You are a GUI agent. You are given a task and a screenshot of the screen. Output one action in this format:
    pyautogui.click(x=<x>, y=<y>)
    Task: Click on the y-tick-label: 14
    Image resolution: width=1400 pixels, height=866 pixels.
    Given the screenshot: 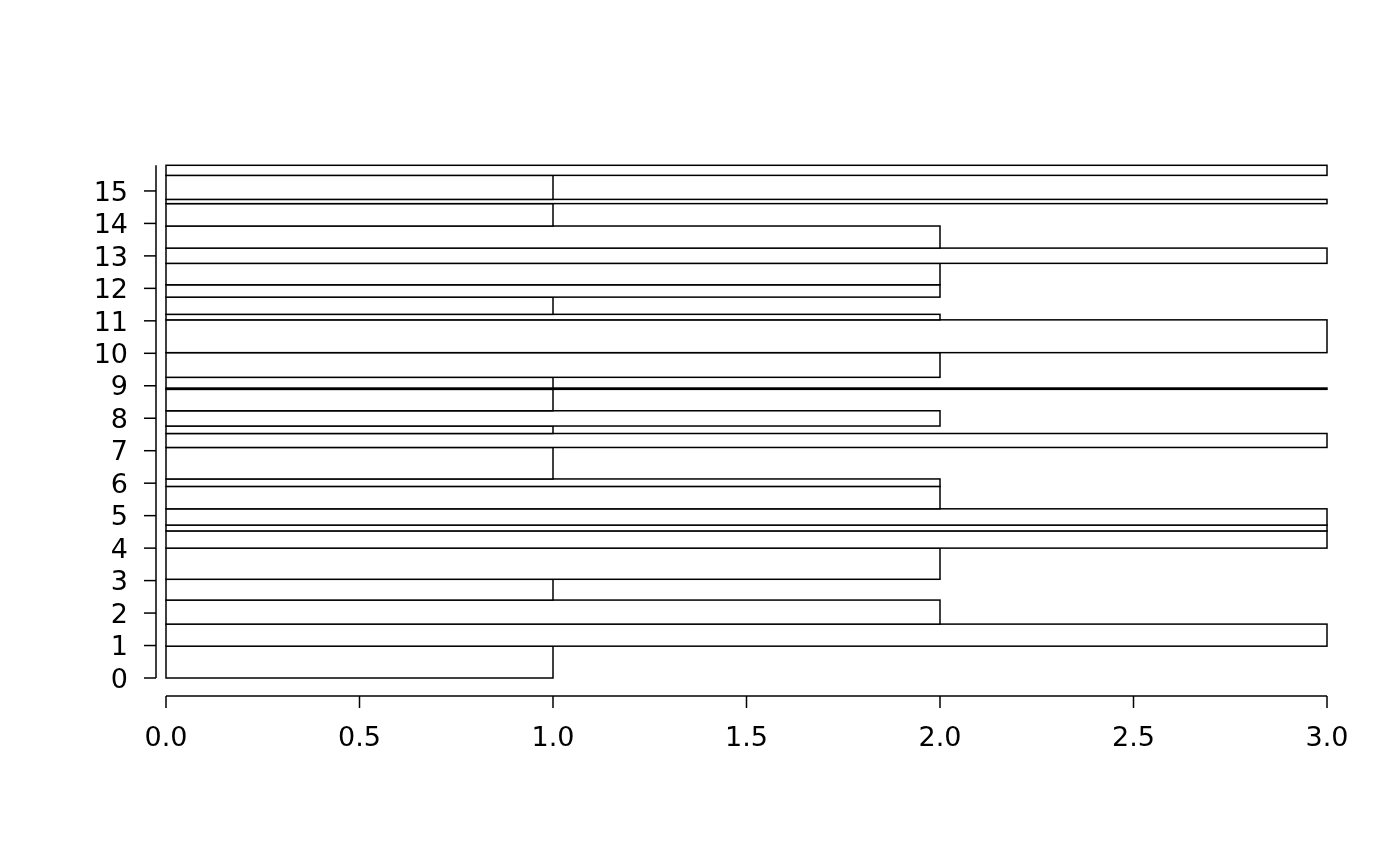 What is the action you would take?
    pyautogui.click(x=110, y=224)
    